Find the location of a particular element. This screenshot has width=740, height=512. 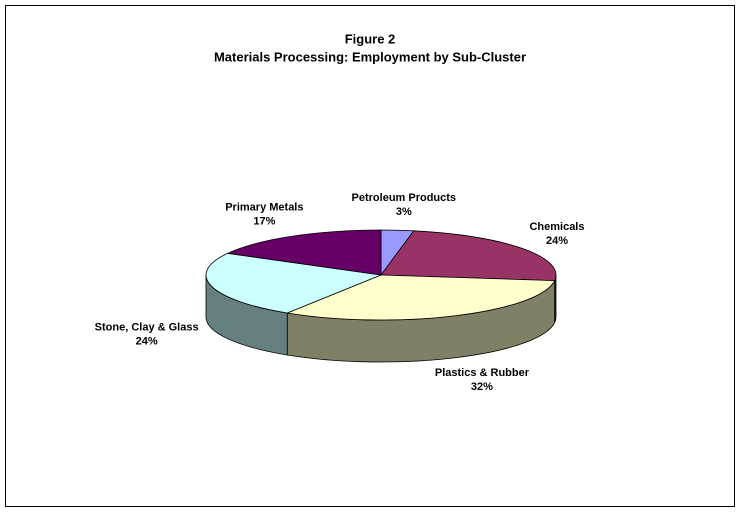

data-label: 3% is located at coordinates (404, 212).